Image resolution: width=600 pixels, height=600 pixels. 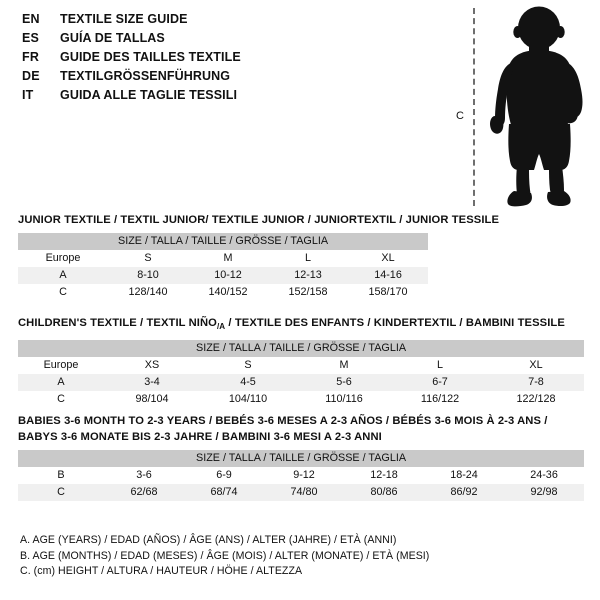 I want to click on language-row-en: EN TEXTILE SIZE GUIDE, so click(x=232, y=21).